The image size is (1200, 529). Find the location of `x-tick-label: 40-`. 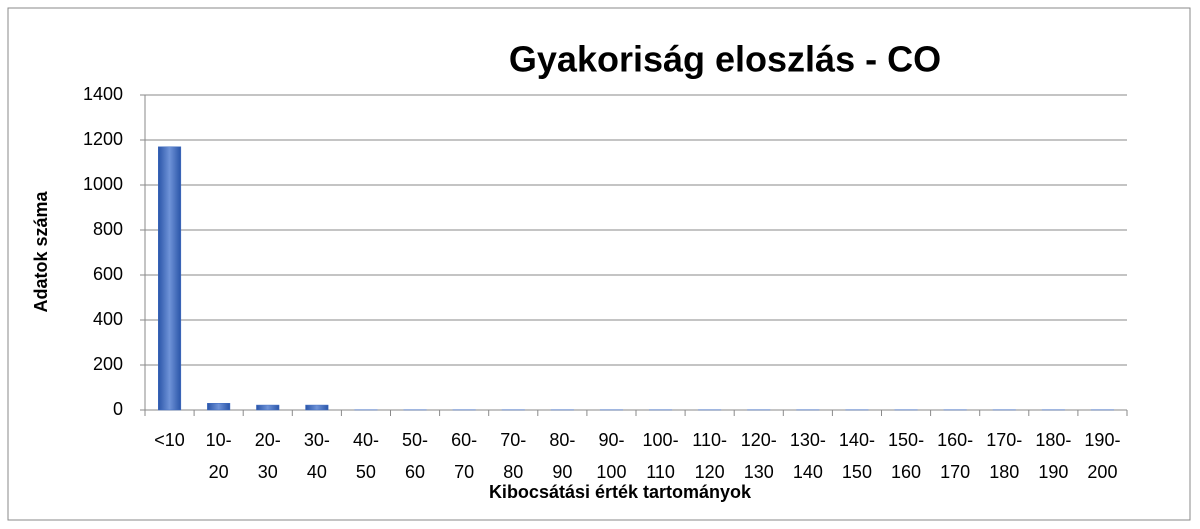

x-tick-label: 40- is located at coordinates (366, 440).